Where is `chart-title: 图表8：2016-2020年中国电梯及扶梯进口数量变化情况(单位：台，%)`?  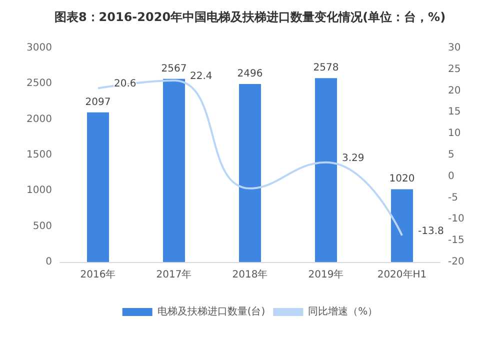 chart-title: 图表8：2016-2020年中国电梯及扶梯进口数量变化情况(单位：台，%) is located at coordinates (250, 17).